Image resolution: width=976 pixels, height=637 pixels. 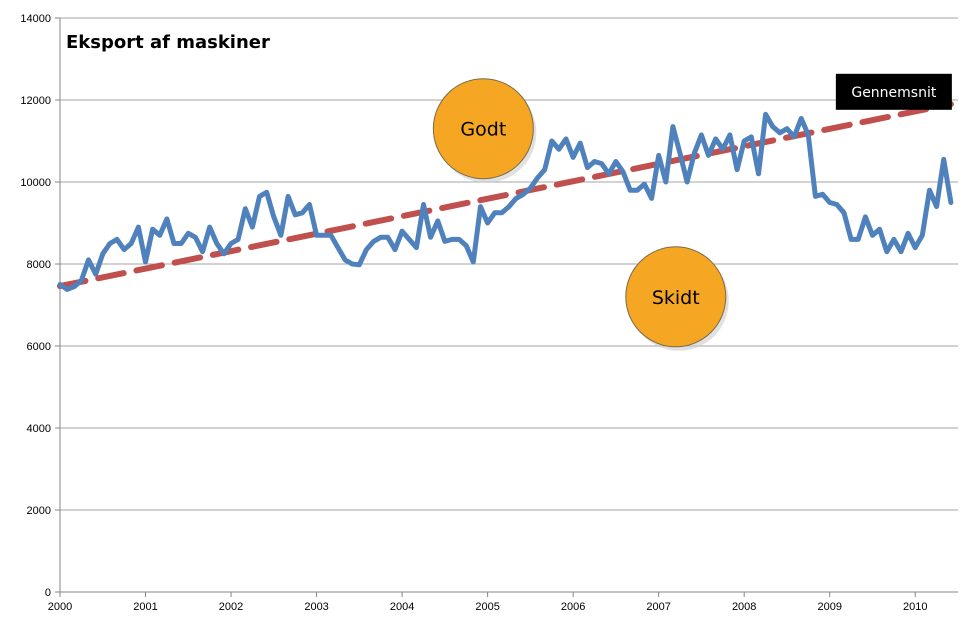 I want to click on y-tick-label-6: 12000, so click(x=35, y=101).